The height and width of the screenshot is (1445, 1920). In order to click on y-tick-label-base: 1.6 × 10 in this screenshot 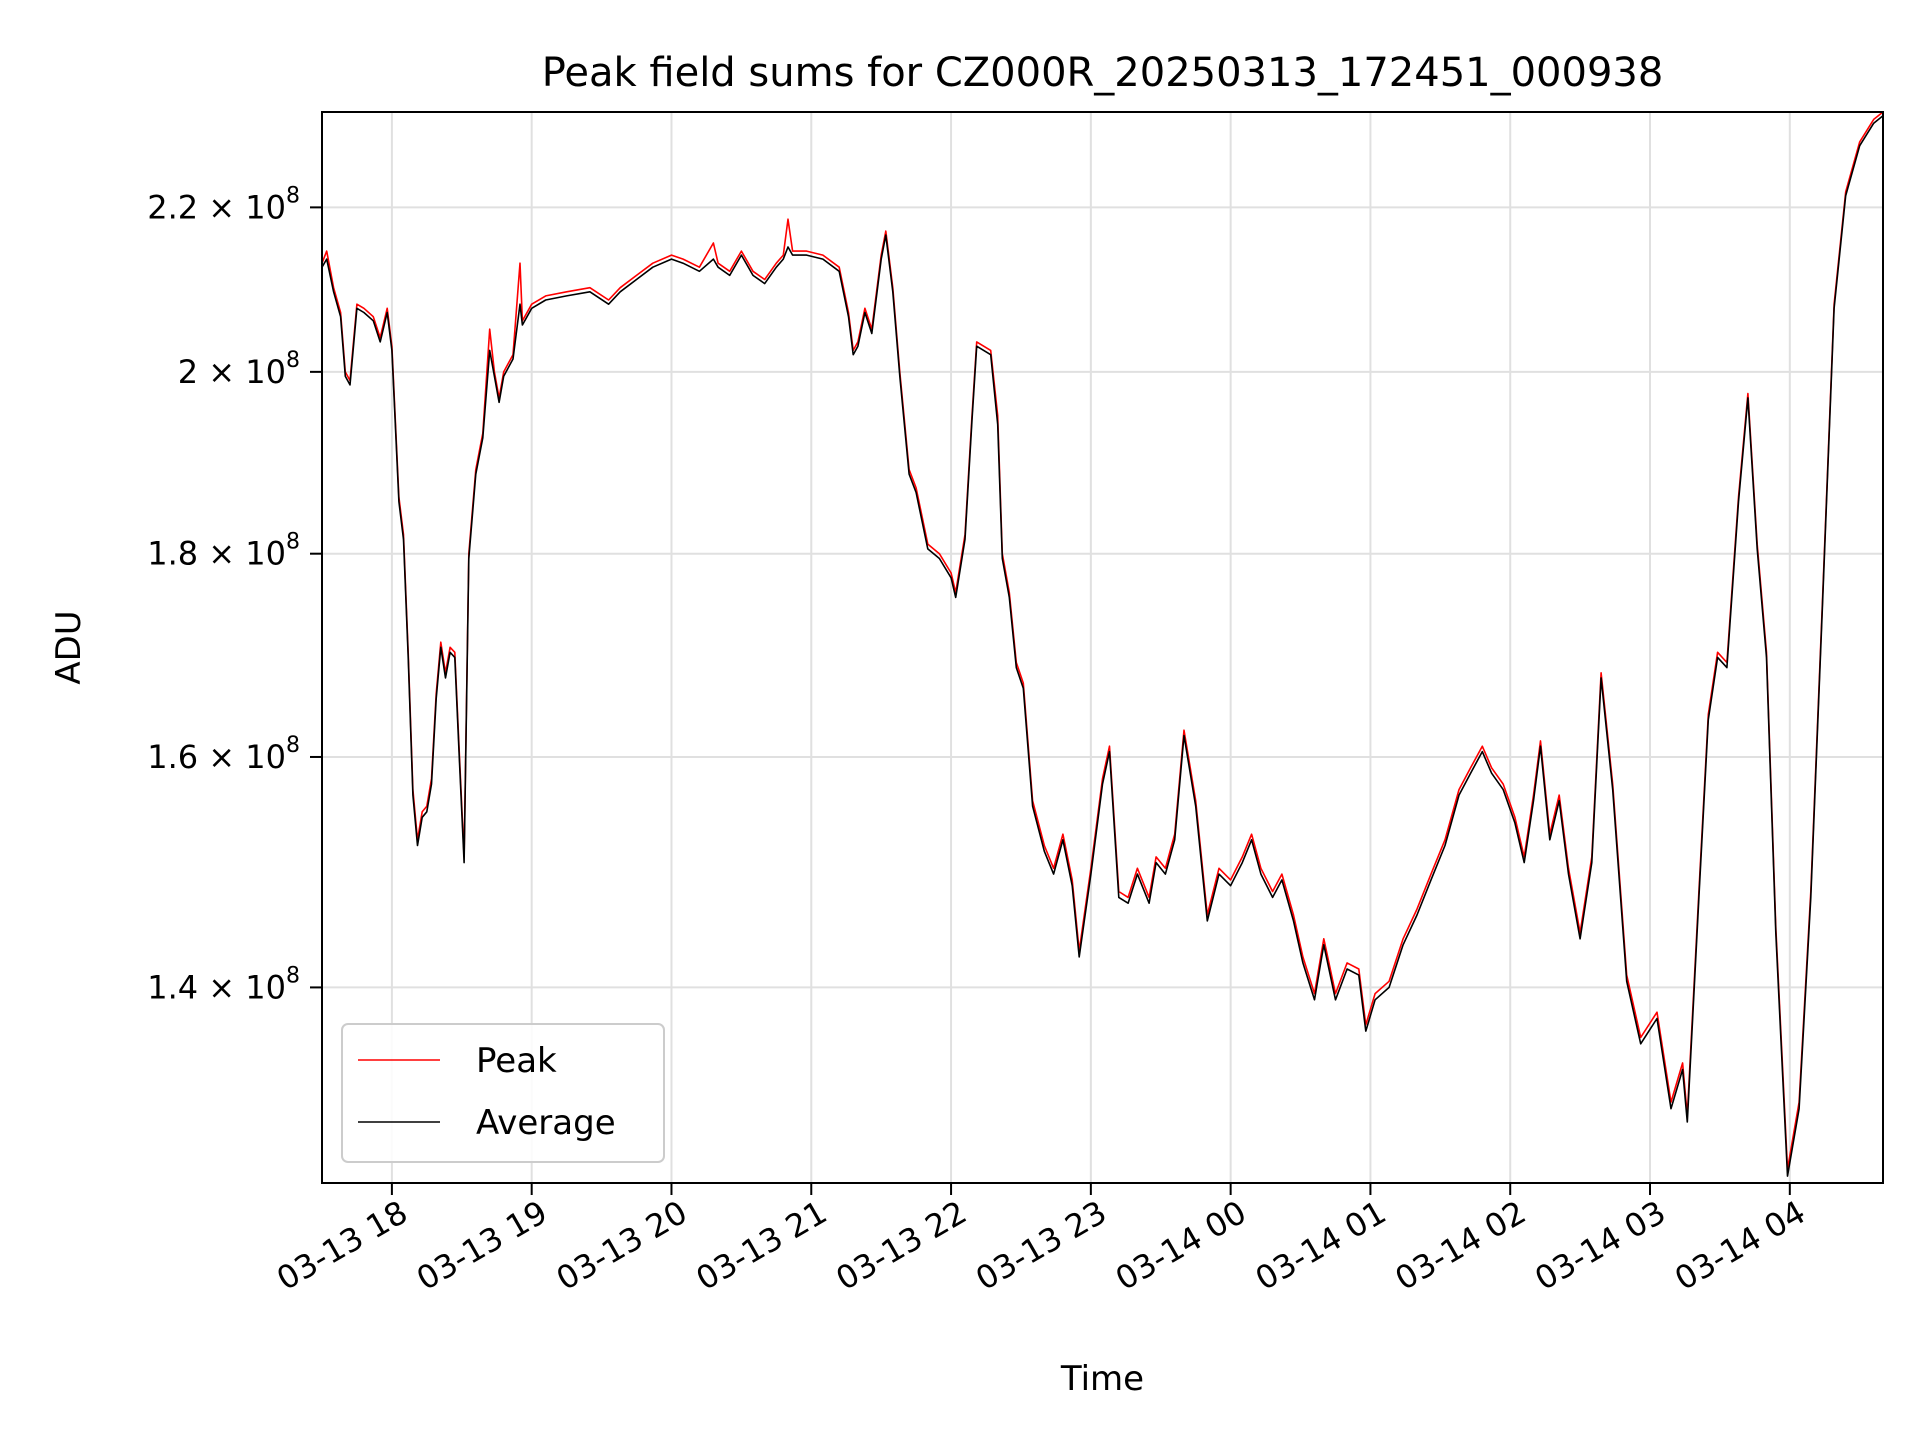, I will do `click(216, 757)`.